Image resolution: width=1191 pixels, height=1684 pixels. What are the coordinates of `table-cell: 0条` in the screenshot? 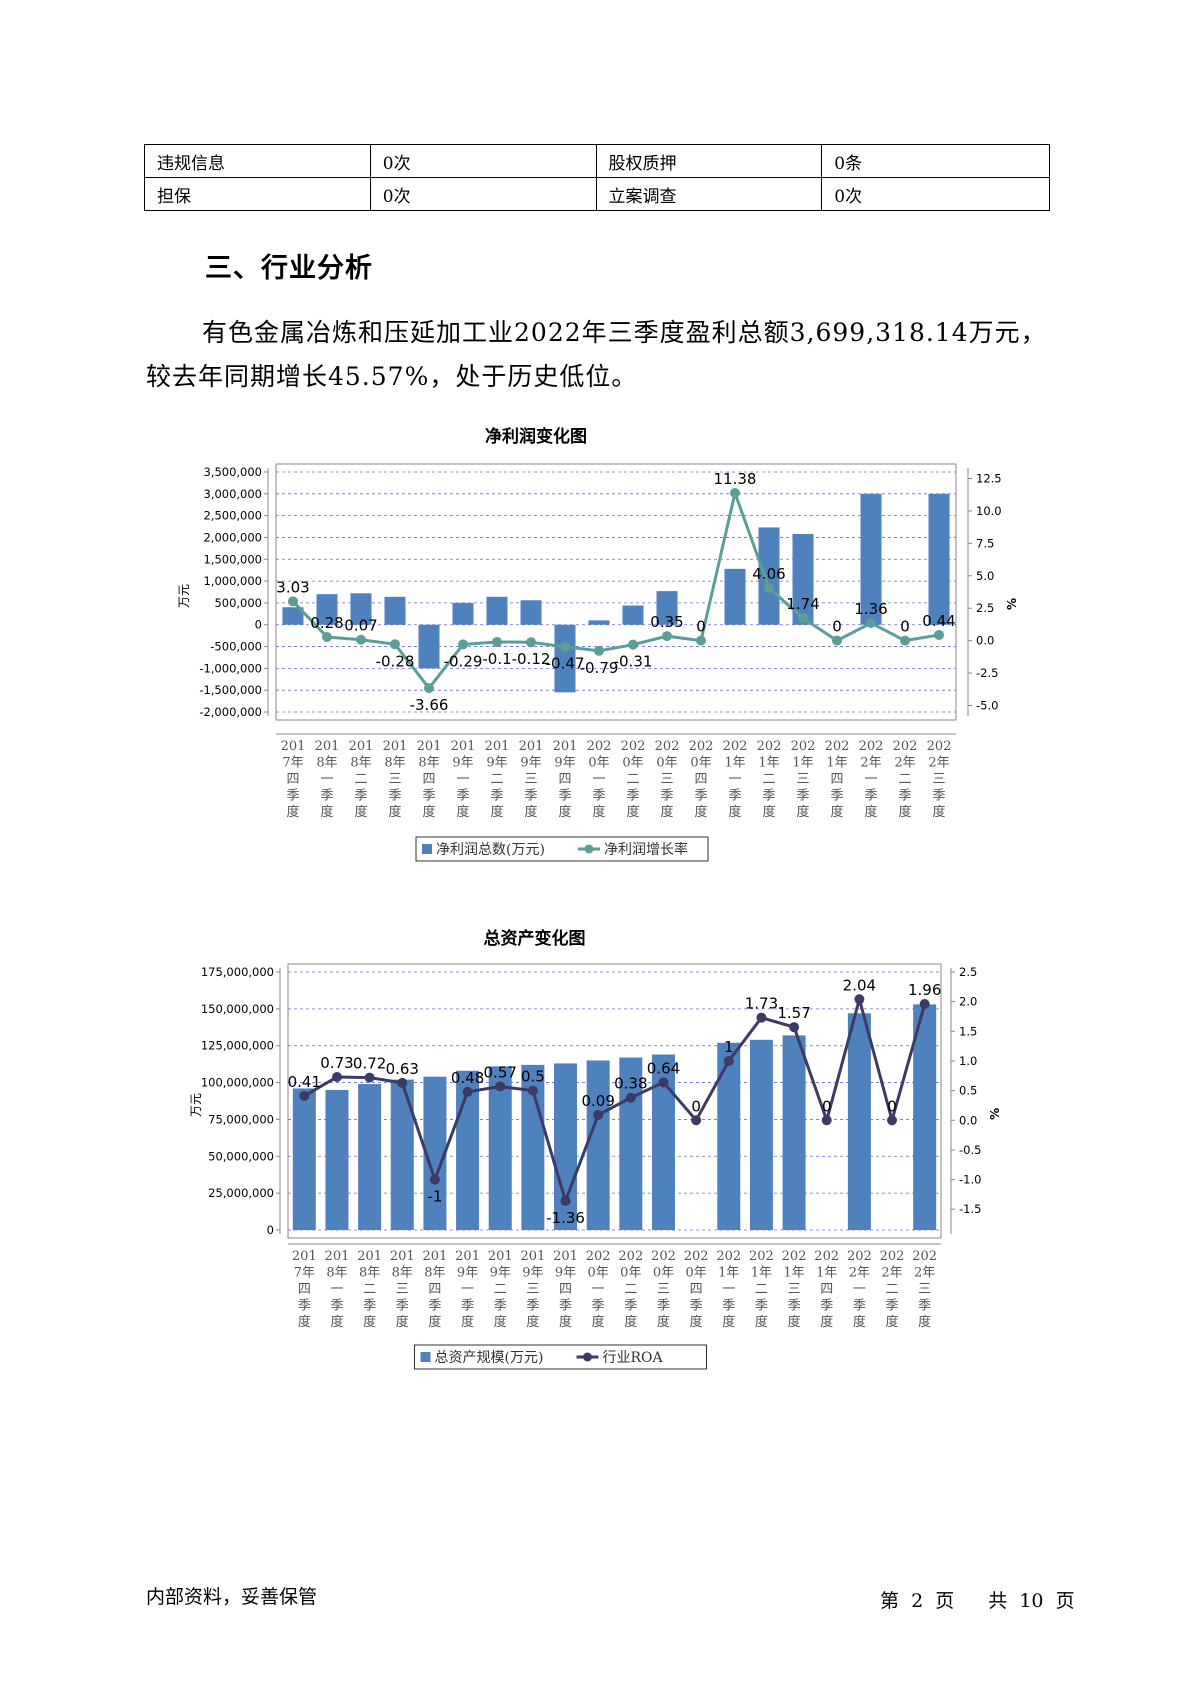 It's located at (935, 161).